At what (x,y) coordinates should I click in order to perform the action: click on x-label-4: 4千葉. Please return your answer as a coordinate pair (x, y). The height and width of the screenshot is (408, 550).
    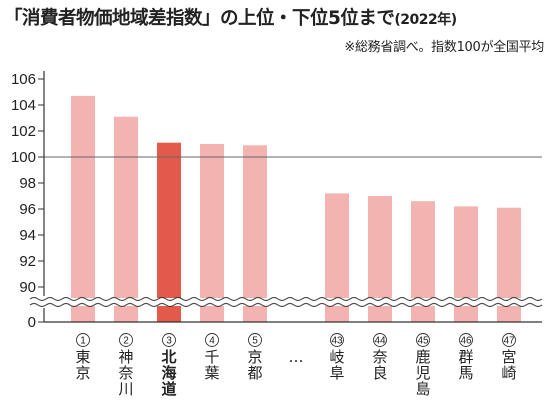
    Looking at the image, I should click on (212, 357).